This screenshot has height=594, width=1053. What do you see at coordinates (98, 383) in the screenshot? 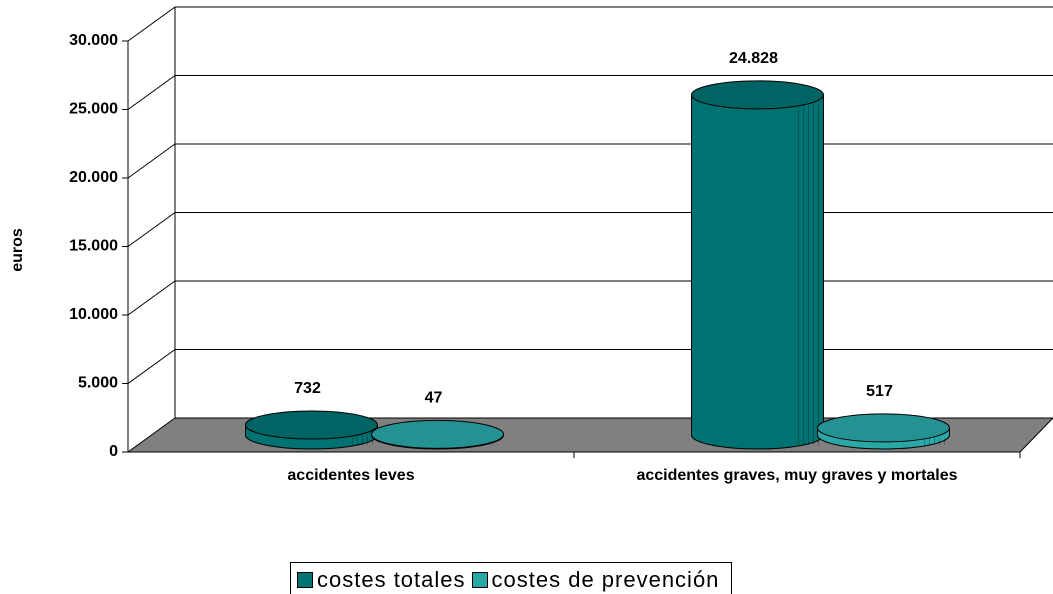
I see `y-tick-label: 5.000` at bounding box center [98, 383].